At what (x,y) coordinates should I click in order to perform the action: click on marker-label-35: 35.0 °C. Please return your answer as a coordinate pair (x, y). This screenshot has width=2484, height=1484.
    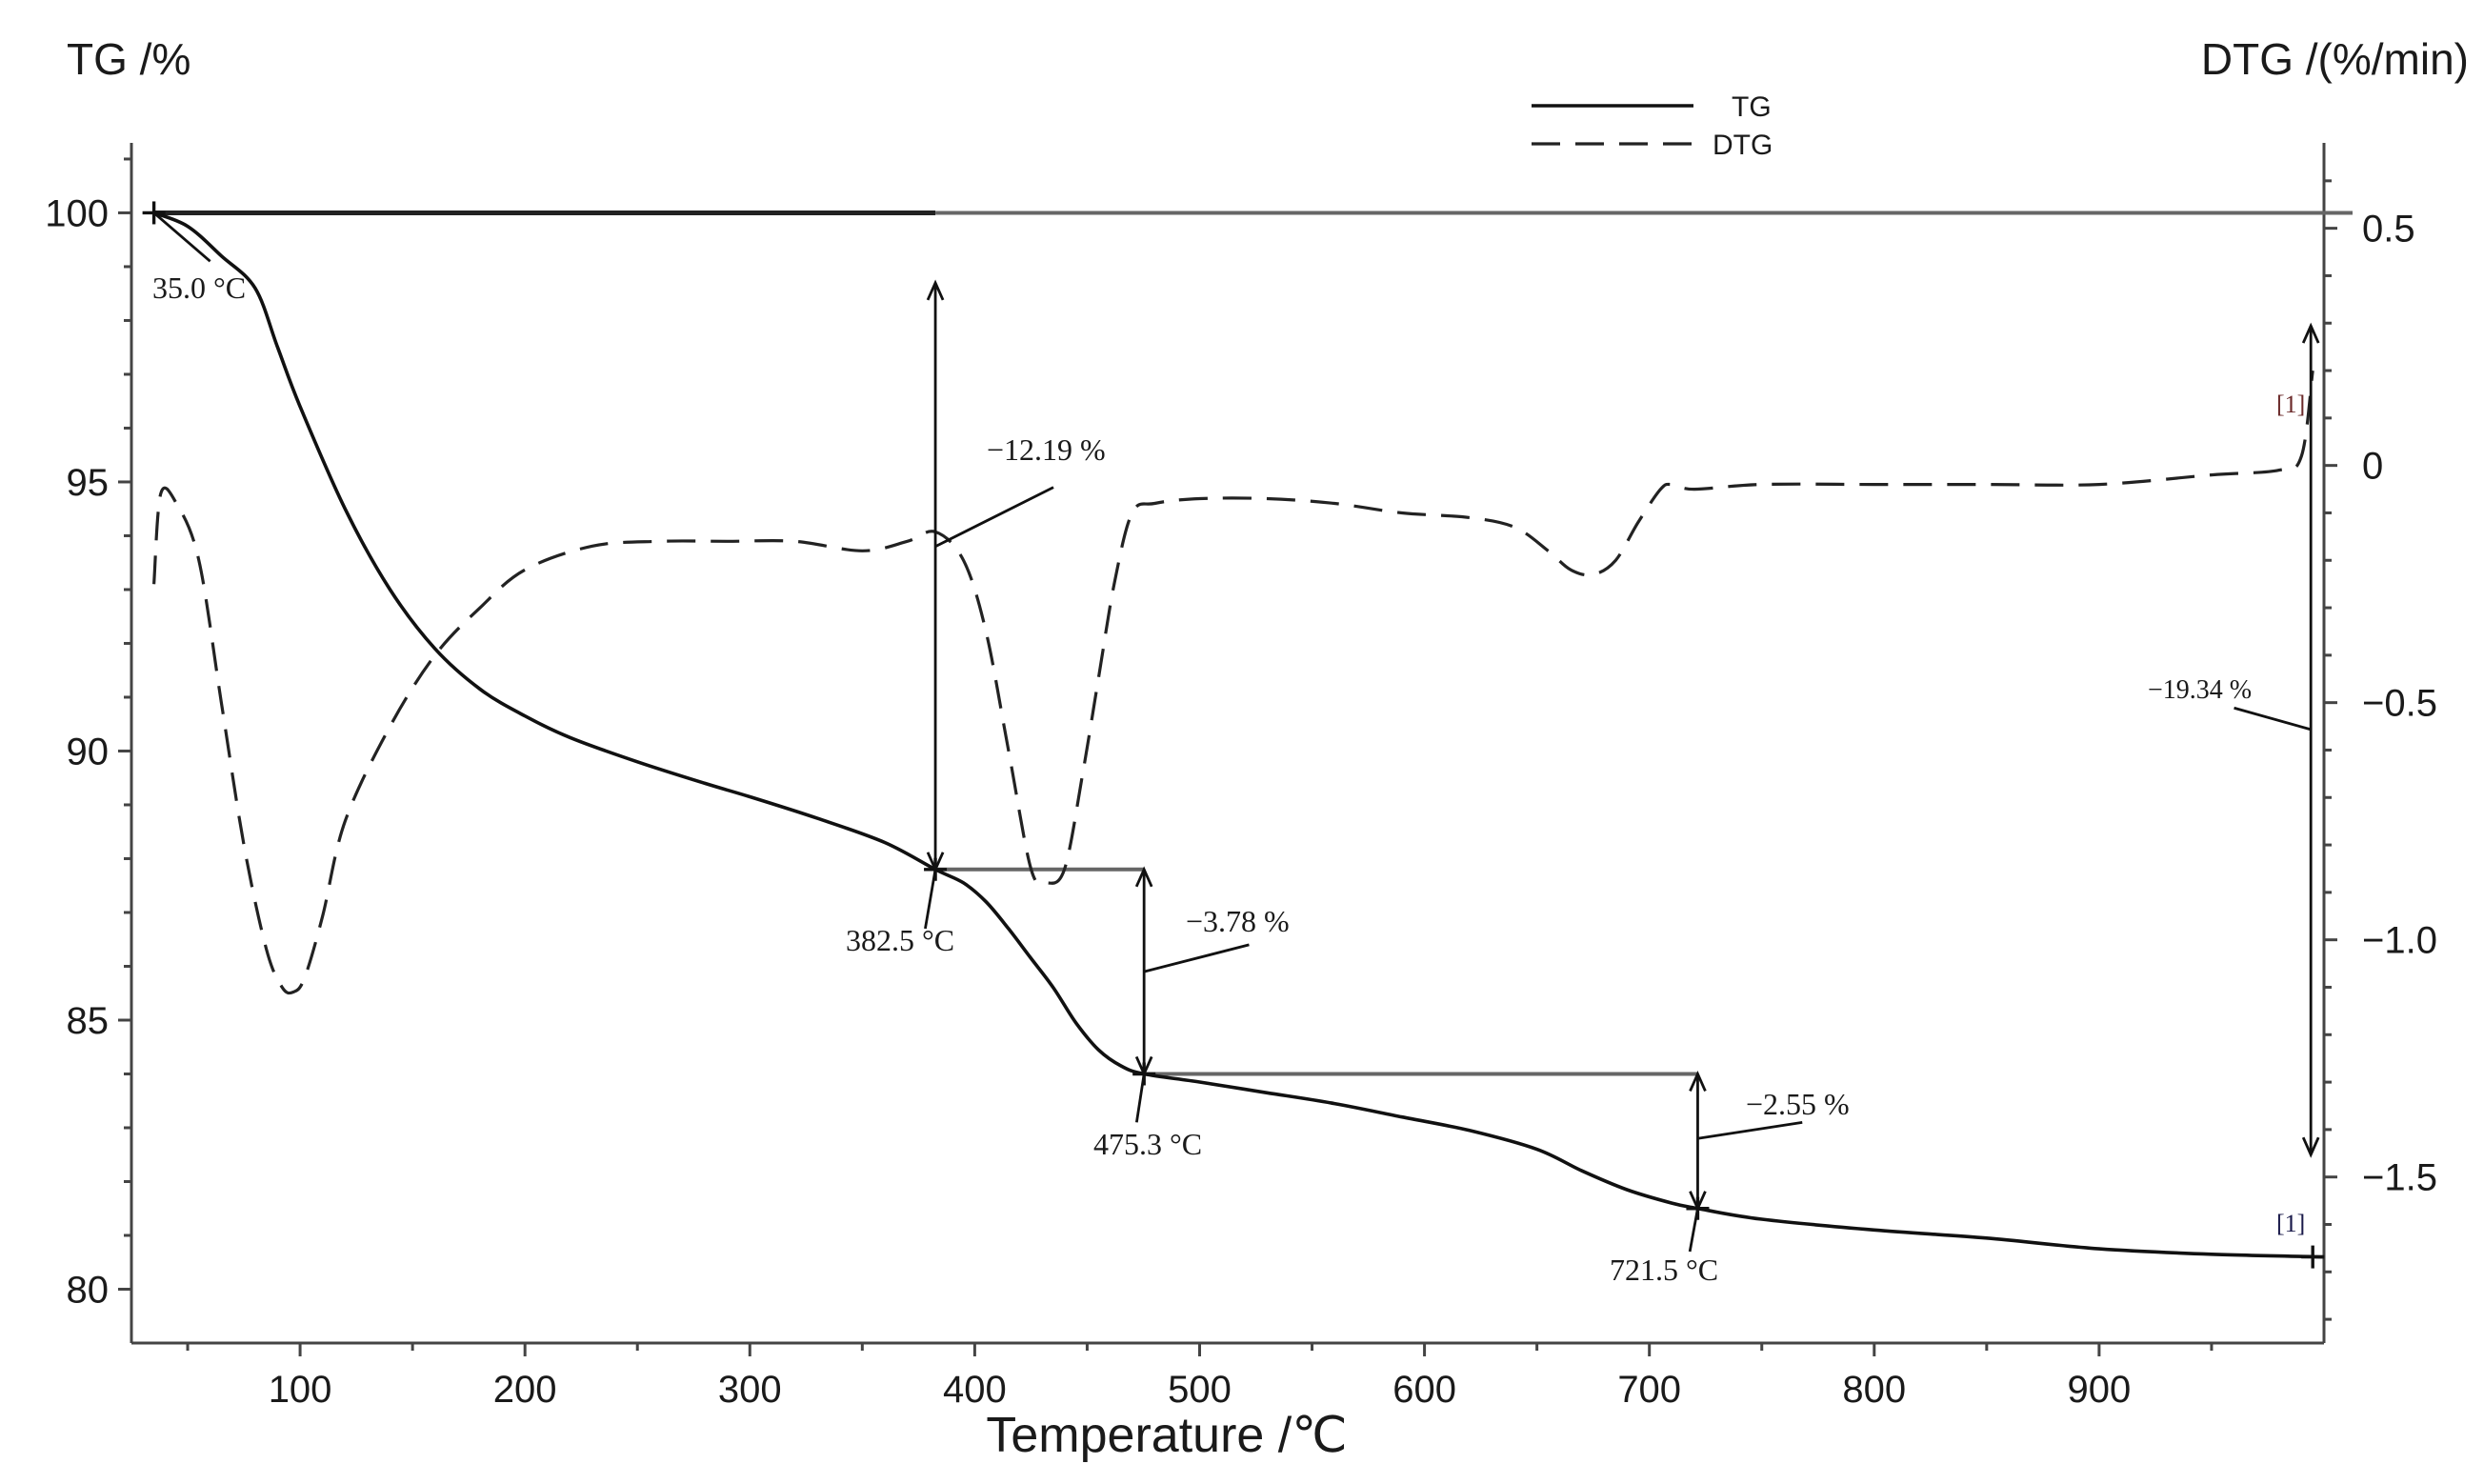
    Looking at the image, I should click on (199, 288).